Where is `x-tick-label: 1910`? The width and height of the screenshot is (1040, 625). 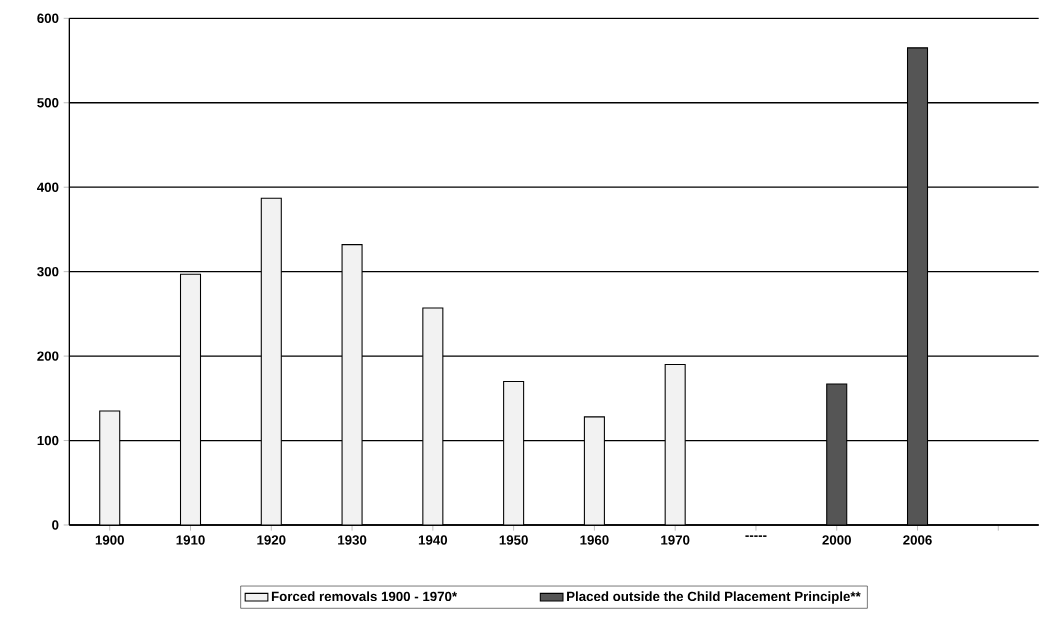 x-tick-label: 1910 is located at coordinates (190, 540).